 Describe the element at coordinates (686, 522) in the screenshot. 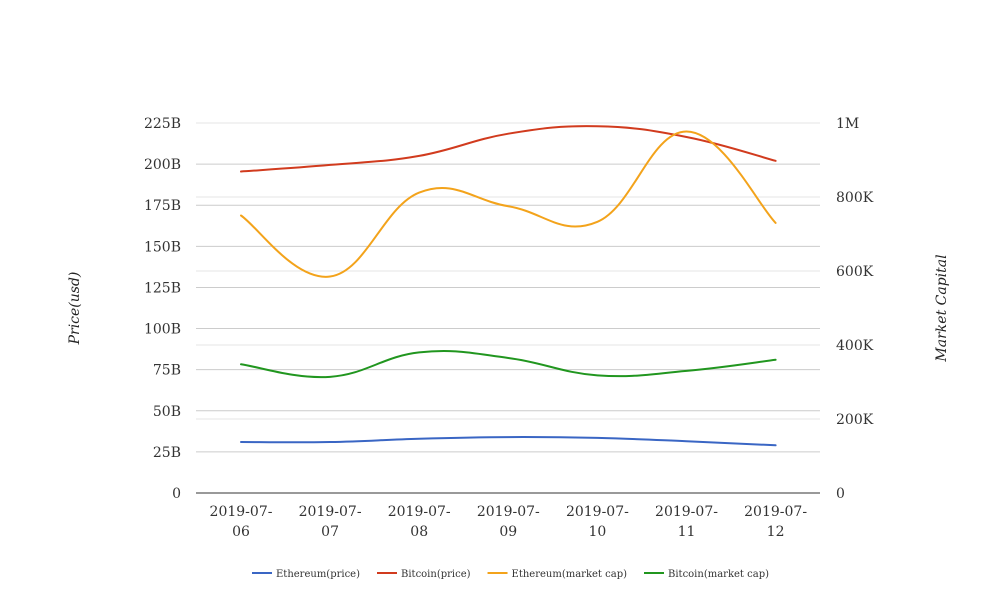

I see `x-tick-label: 2019-07-11` at that location.